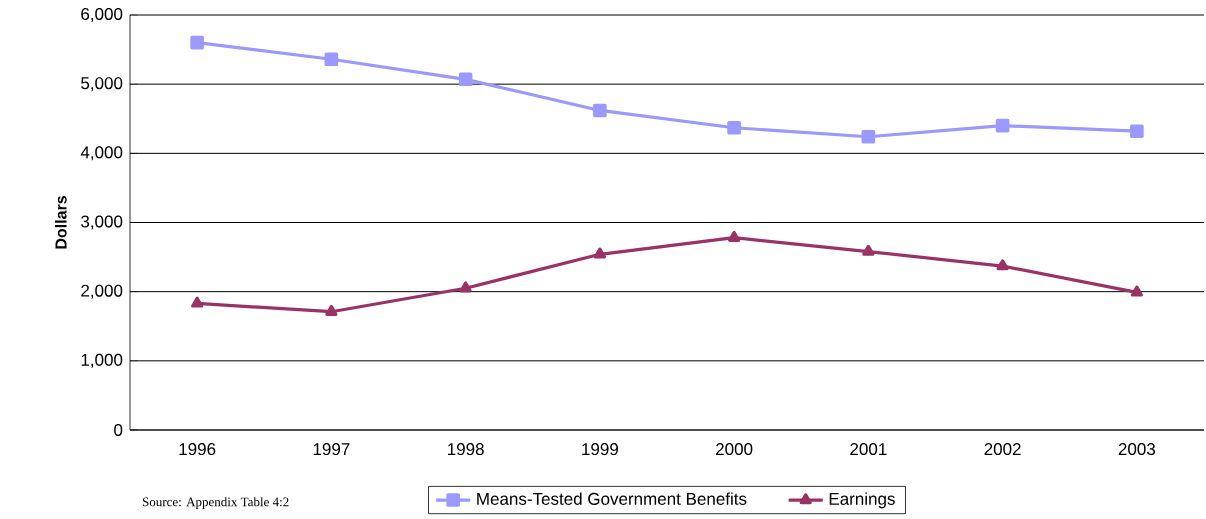  Describe the element at coordinates (215, 503) in the screenshot. I see `source-note: Source: Appendix Table 4:2` at that location.